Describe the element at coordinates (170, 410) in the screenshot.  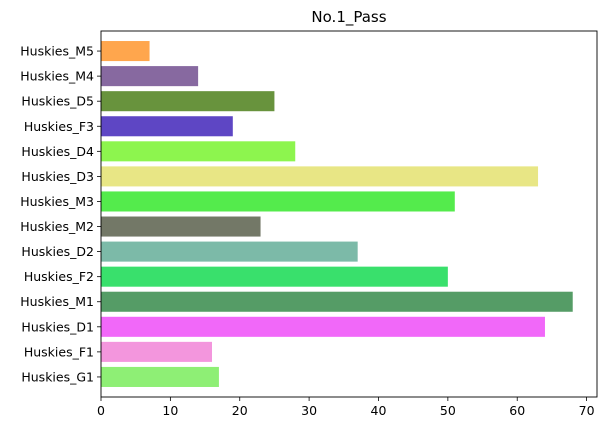
I see `x-tick-label-10: 10` at that location.